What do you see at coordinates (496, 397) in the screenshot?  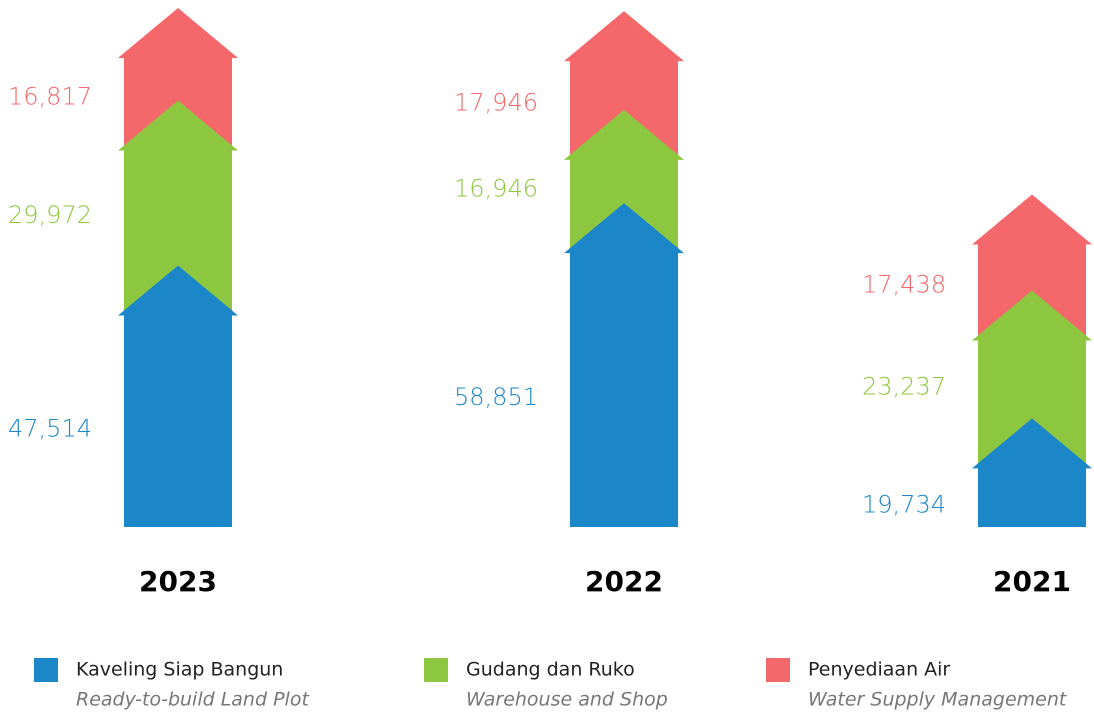 I see `value-label: 58,851` at bounding box center [496, 397].